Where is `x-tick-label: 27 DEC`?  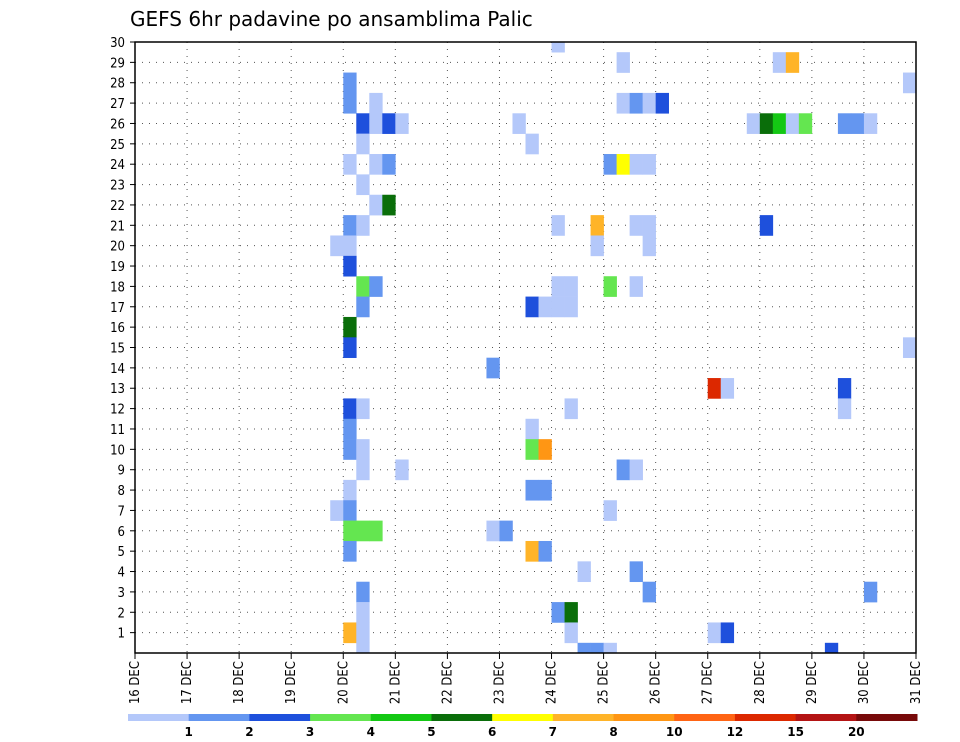 x-tick-label: 27 DEC is located at coordinates (708, 682).